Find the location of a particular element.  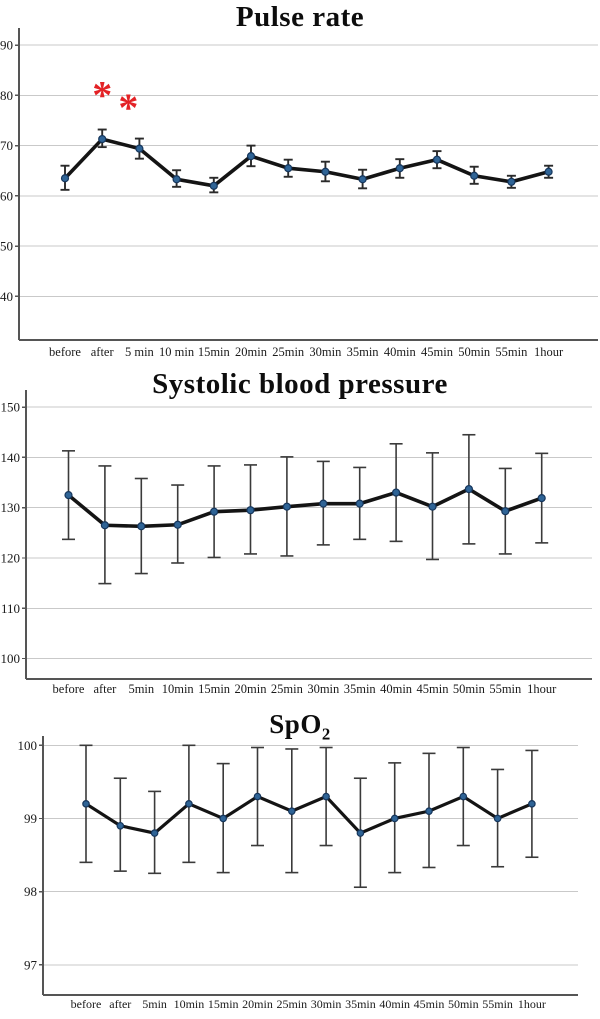

y-tick-label-110: 110 is located at coordinates (10, 608).